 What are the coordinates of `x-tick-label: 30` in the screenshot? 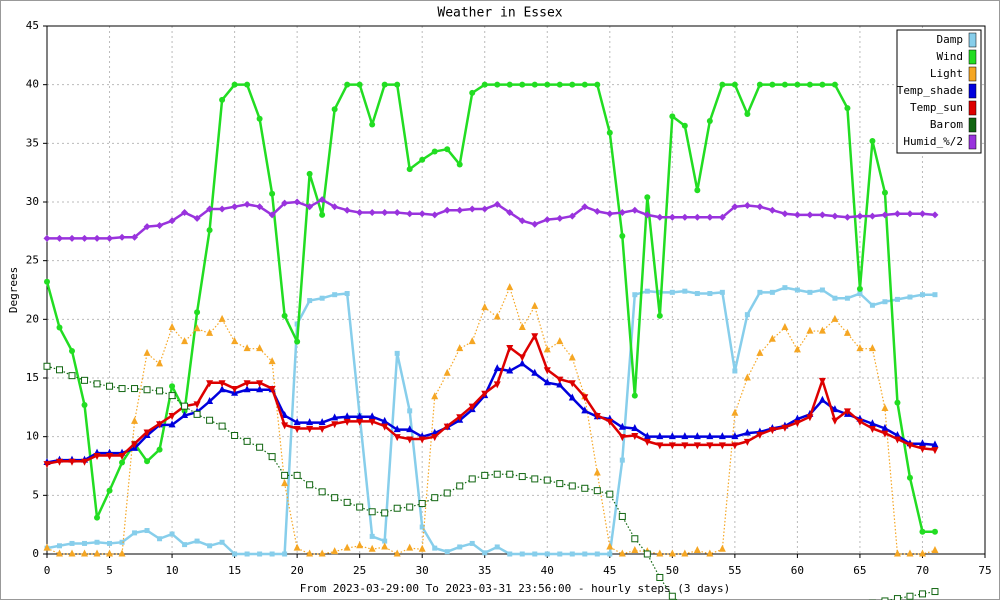 It's located at (422, 570).